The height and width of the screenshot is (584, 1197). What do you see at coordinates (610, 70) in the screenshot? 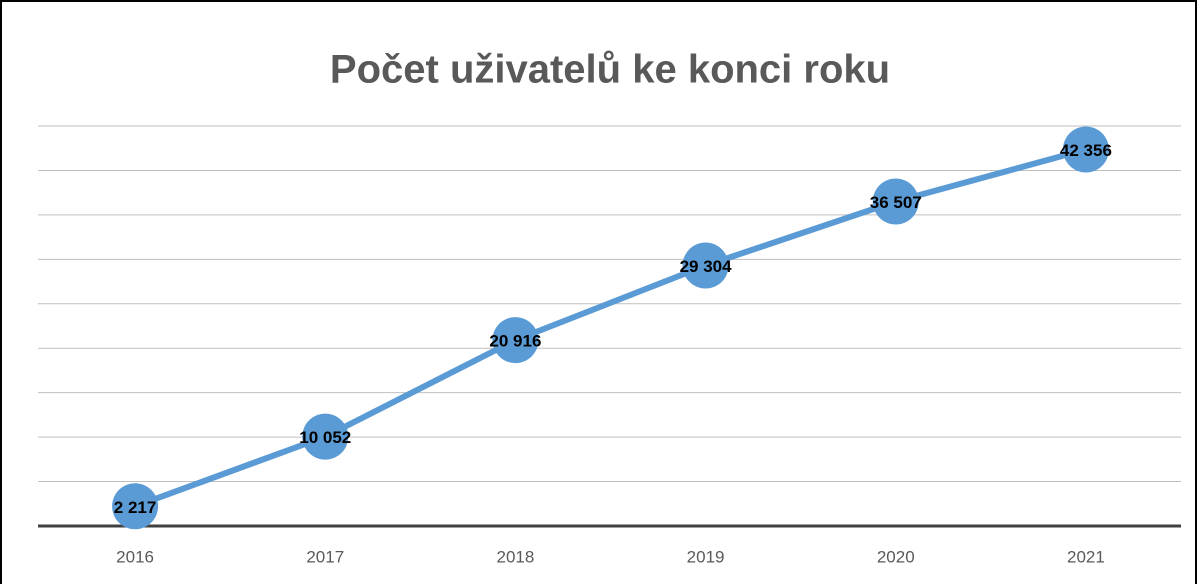
I see `chart-title: Počet uživatelů ke konci roku` at bounding box center [610, 70].